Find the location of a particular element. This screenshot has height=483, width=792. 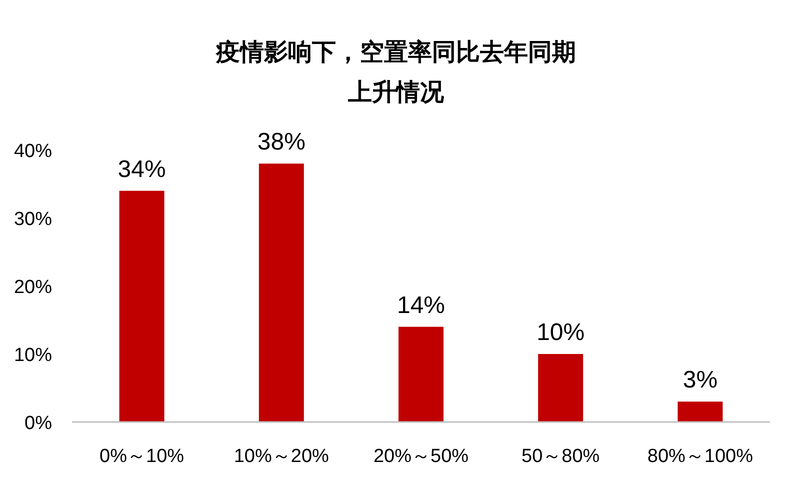

y-tick-label: 40% is located at coordinates (33, 151).